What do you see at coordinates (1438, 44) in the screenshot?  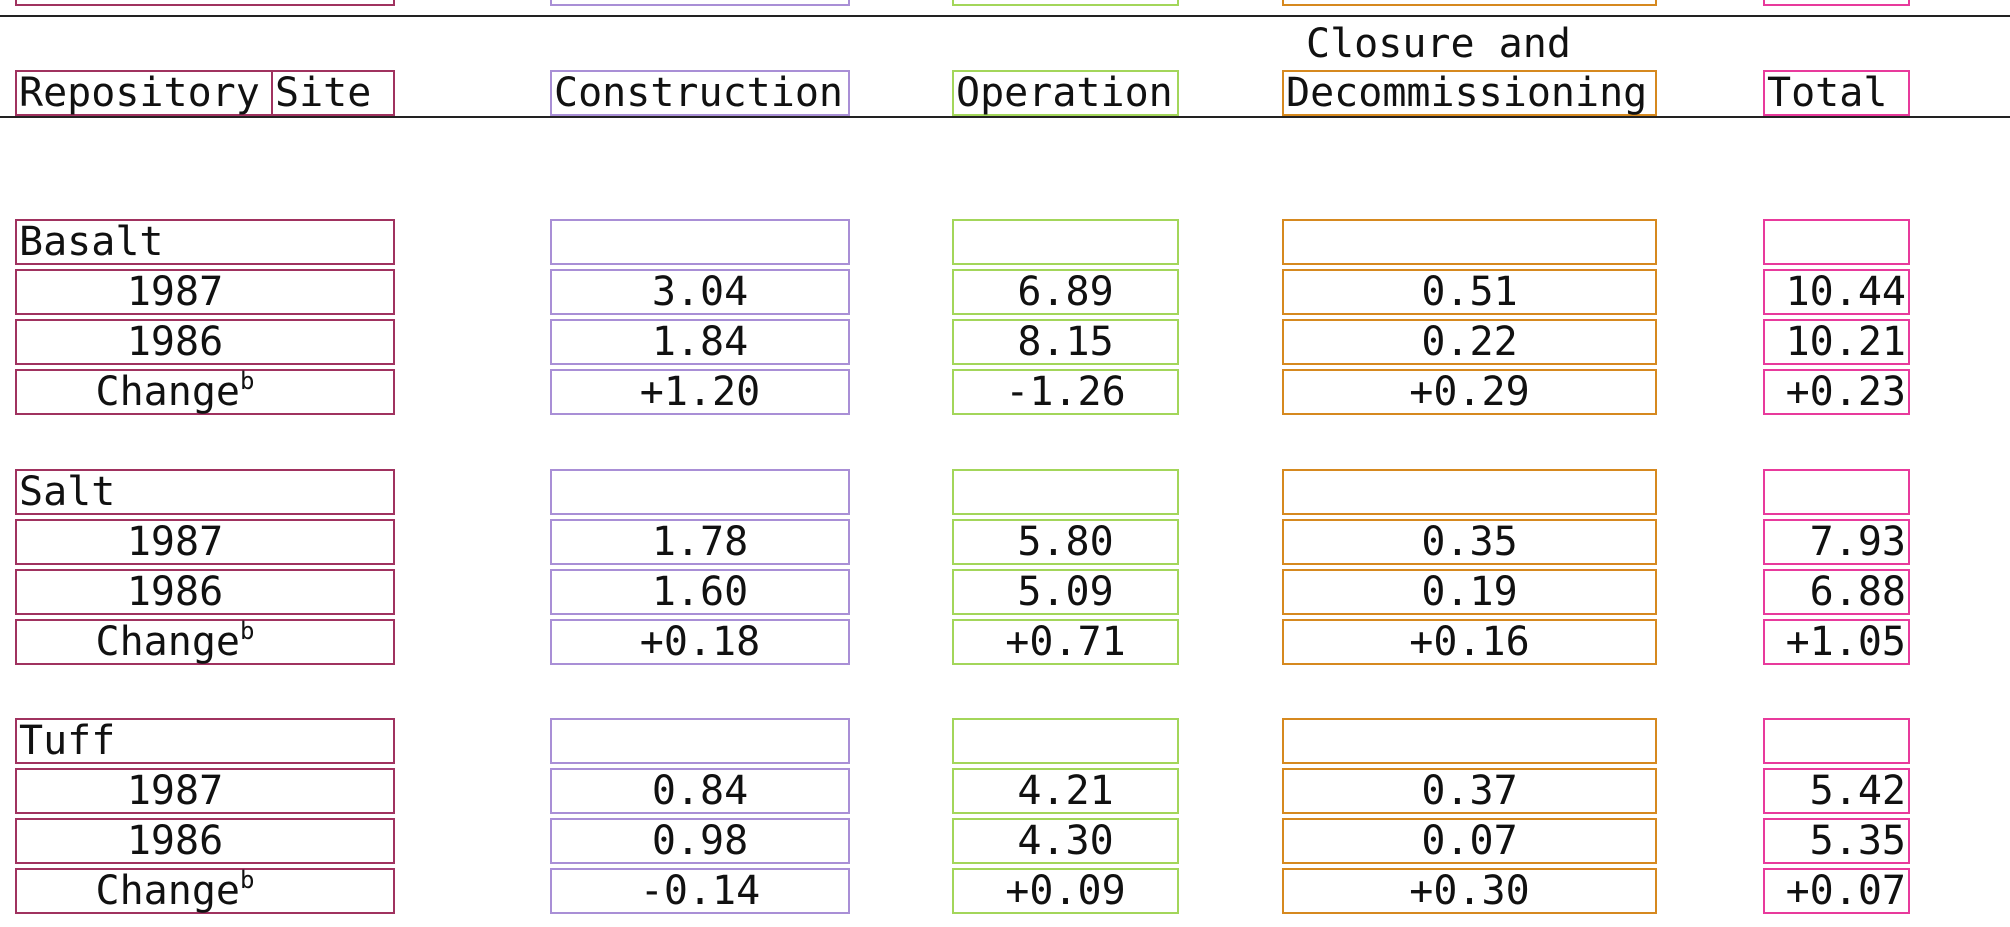 I see `header-closure-line1: Closure and` at bounding box center [1438, 44].